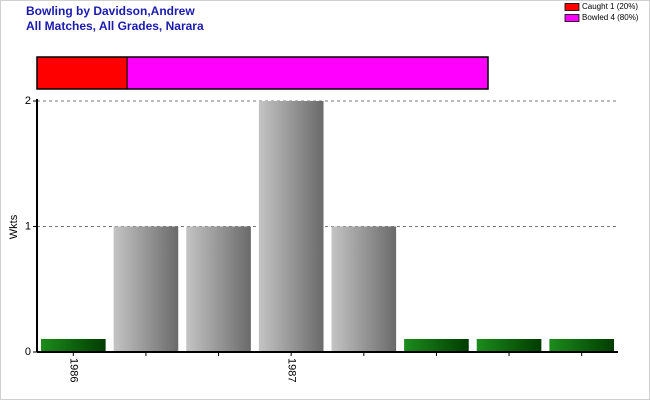  Describe the element at coordinates (115, 26) in the screenshot. I see `chart-subtitle: All Matches, All Grades, Narara` at that location.